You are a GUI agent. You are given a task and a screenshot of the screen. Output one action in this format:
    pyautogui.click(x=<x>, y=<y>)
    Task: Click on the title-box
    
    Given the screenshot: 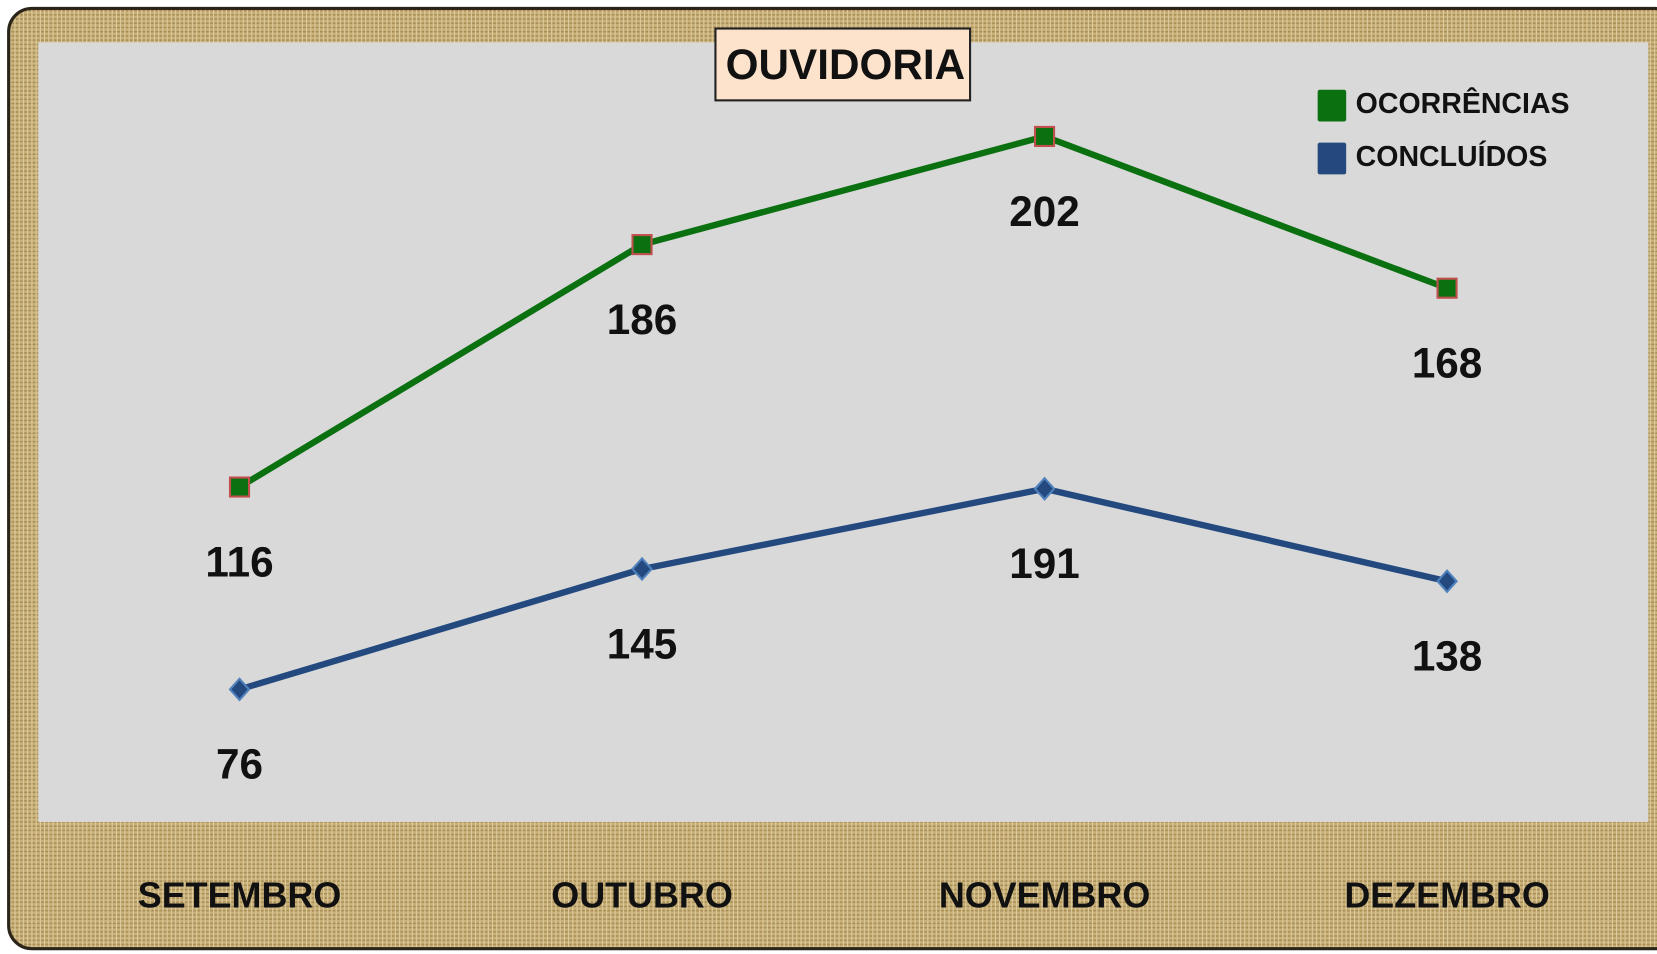 What is the action you would take?
    pyautogui.click(x=843, y=64)
    